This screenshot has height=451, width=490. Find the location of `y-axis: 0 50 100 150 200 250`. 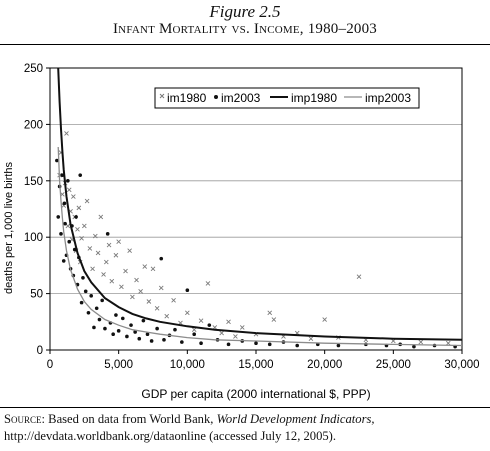

y-axis: 0 50 100 150 200 250 is located at coordinates (37, 210).